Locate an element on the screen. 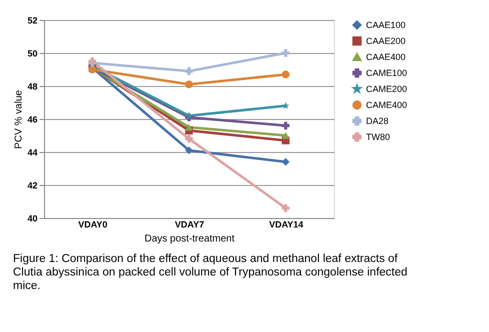 The width and height of the screenshot is (489, 332). legend-label: DA28 is located at coordinates (377, 121).